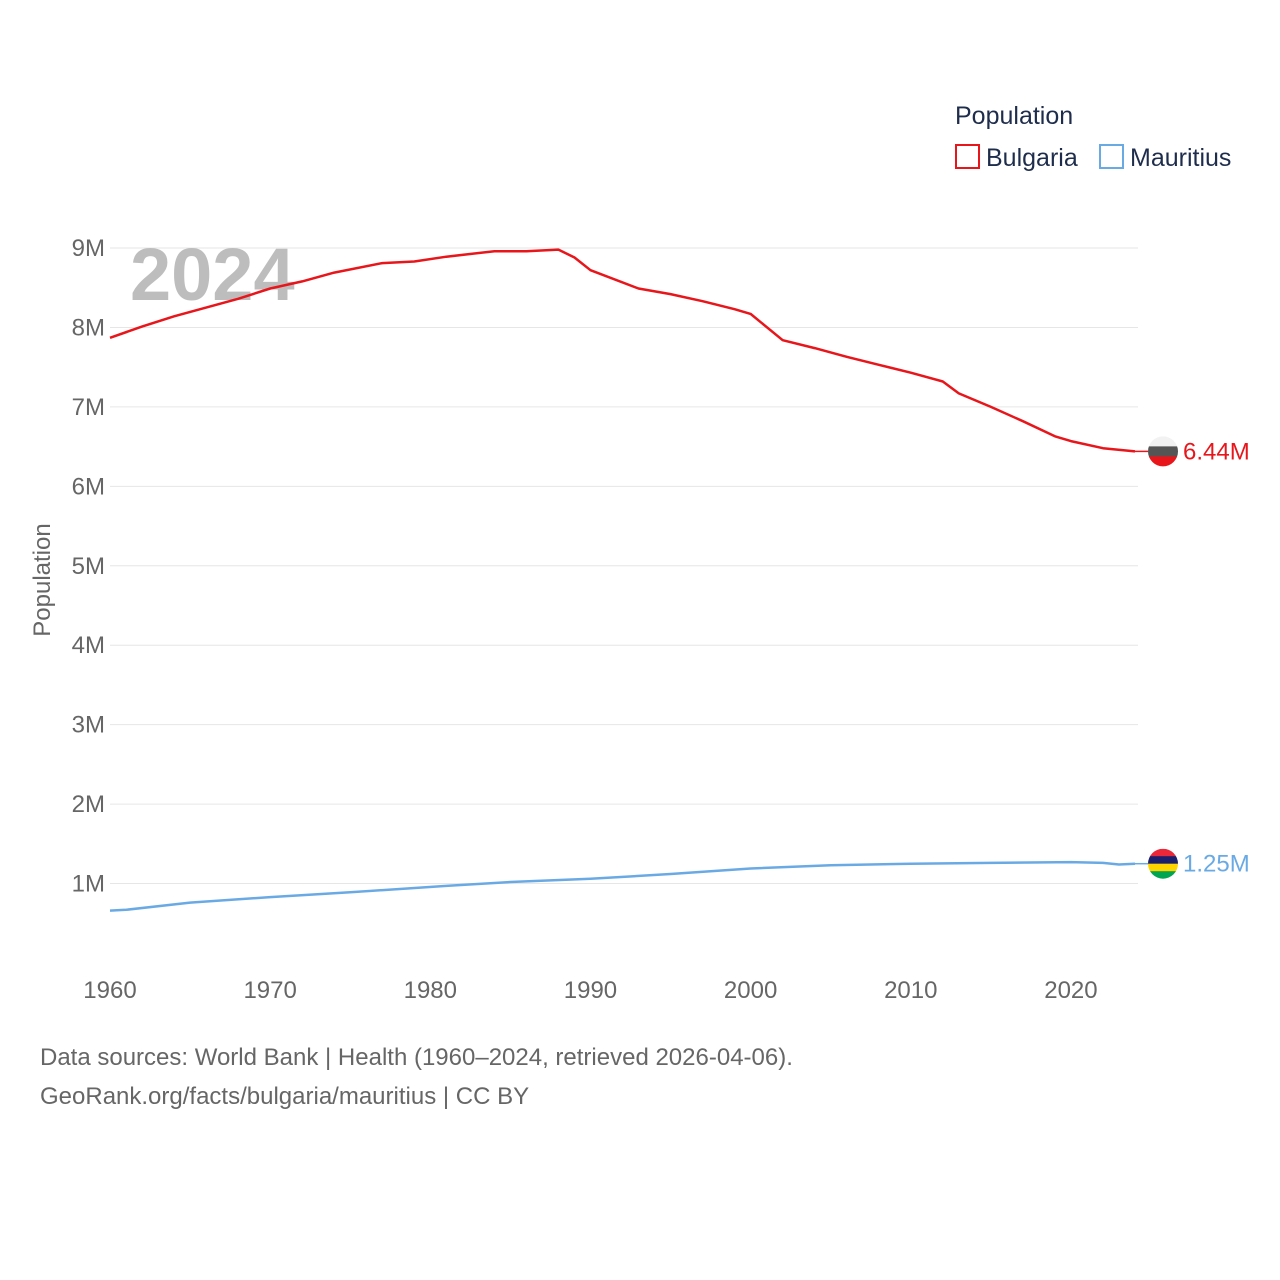 The height and width of the screenshot is (1280, 1280). I want to click on legend-item-mauritius: Mauritius, so click(1165, 158).